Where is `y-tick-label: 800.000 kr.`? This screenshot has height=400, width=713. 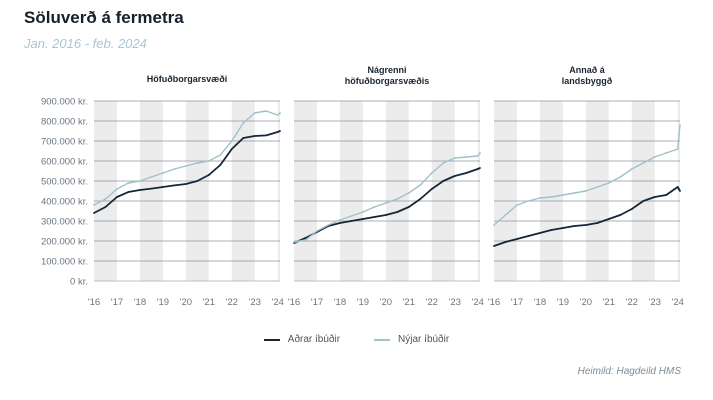
y-tick-label: 800.000 kr. is located at coordinates (64, 122).